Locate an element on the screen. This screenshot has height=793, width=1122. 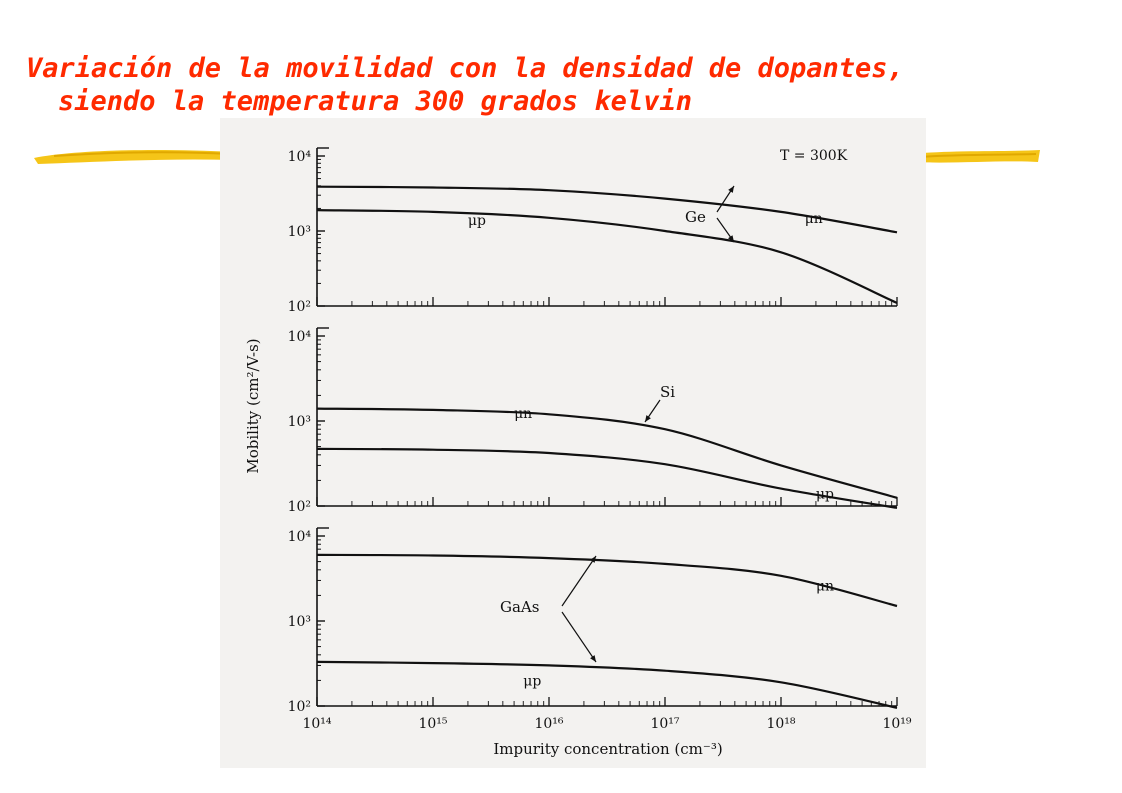
gaas-y-tick-label: 10³ is located at coordinates (299, 622).